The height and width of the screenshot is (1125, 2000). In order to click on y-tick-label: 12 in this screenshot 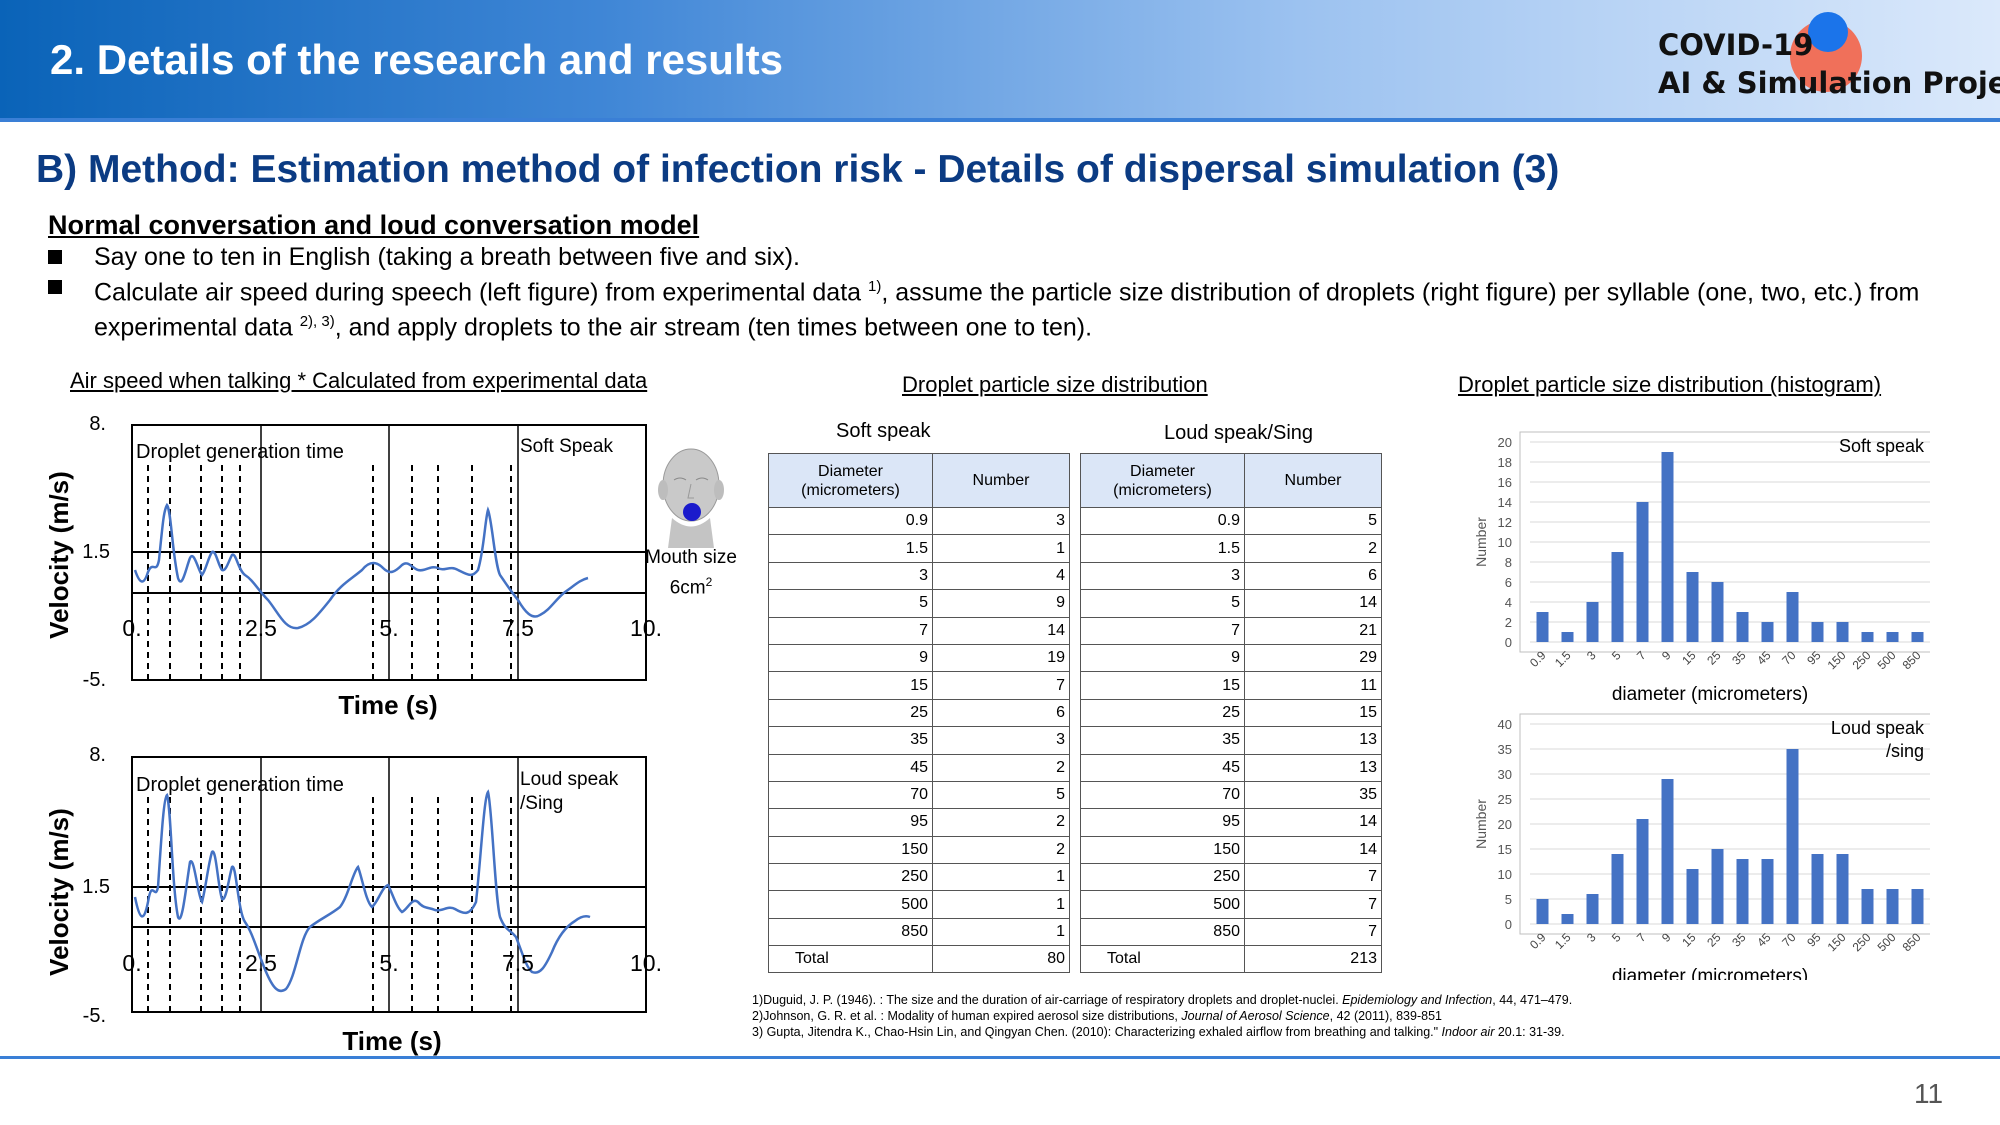, I will do `click(1505, 522)`.